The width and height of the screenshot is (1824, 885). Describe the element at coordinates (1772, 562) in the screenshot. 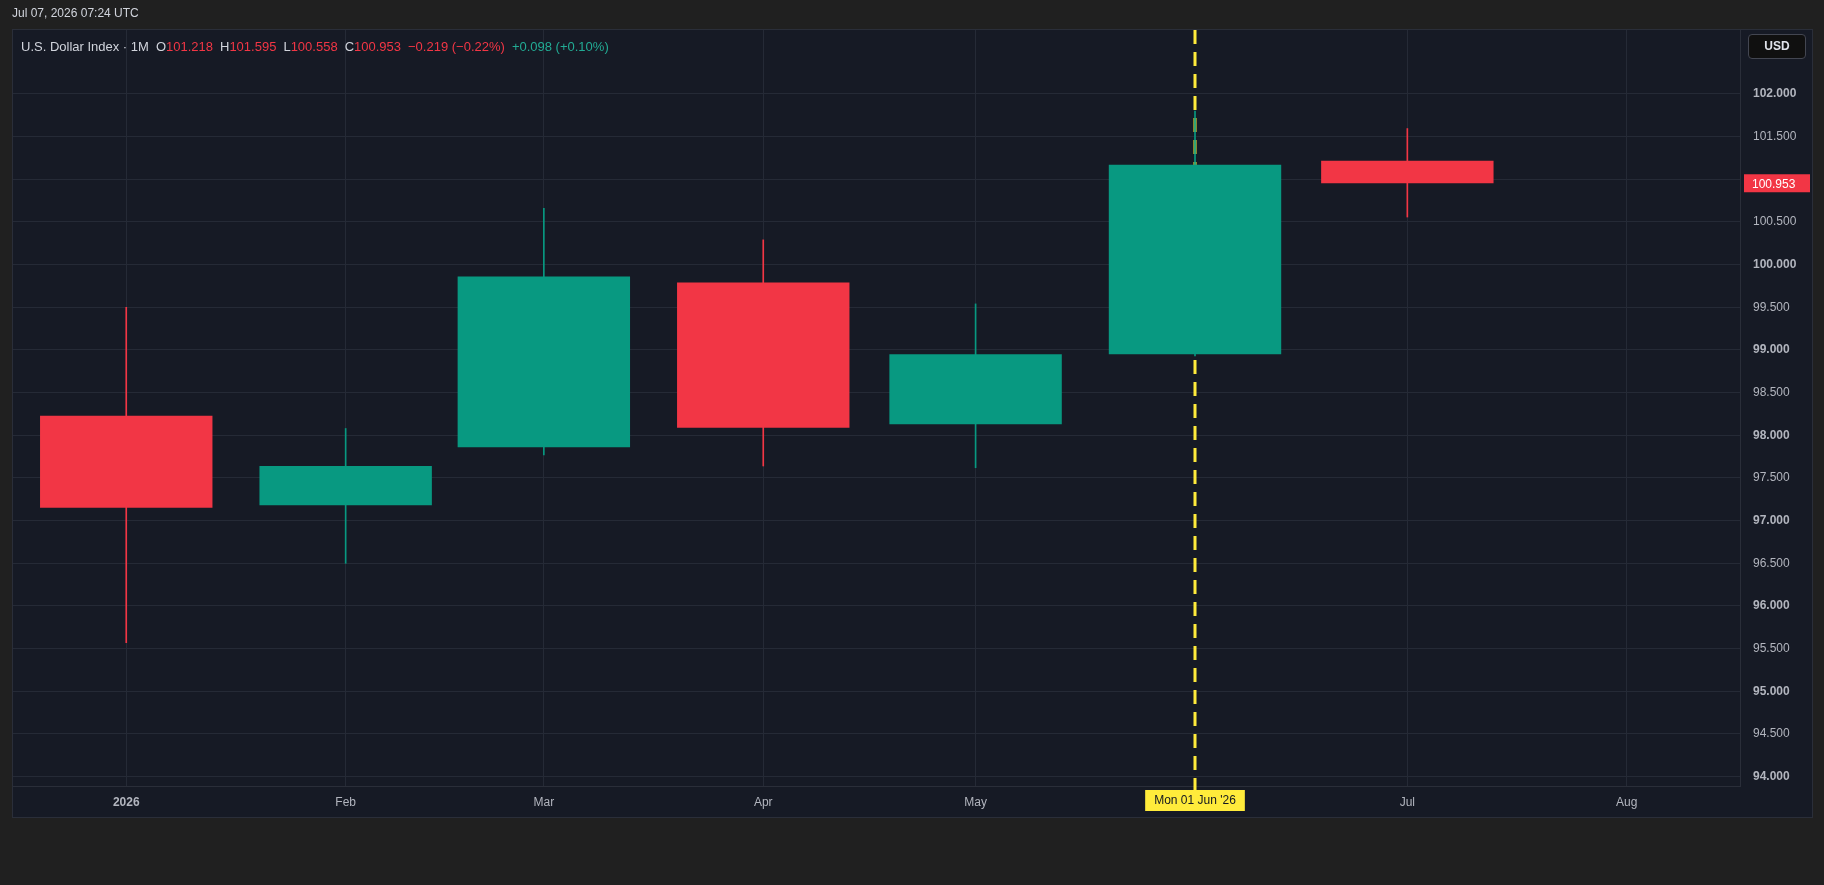

I see `y-tick-label: 96.500` at that location.